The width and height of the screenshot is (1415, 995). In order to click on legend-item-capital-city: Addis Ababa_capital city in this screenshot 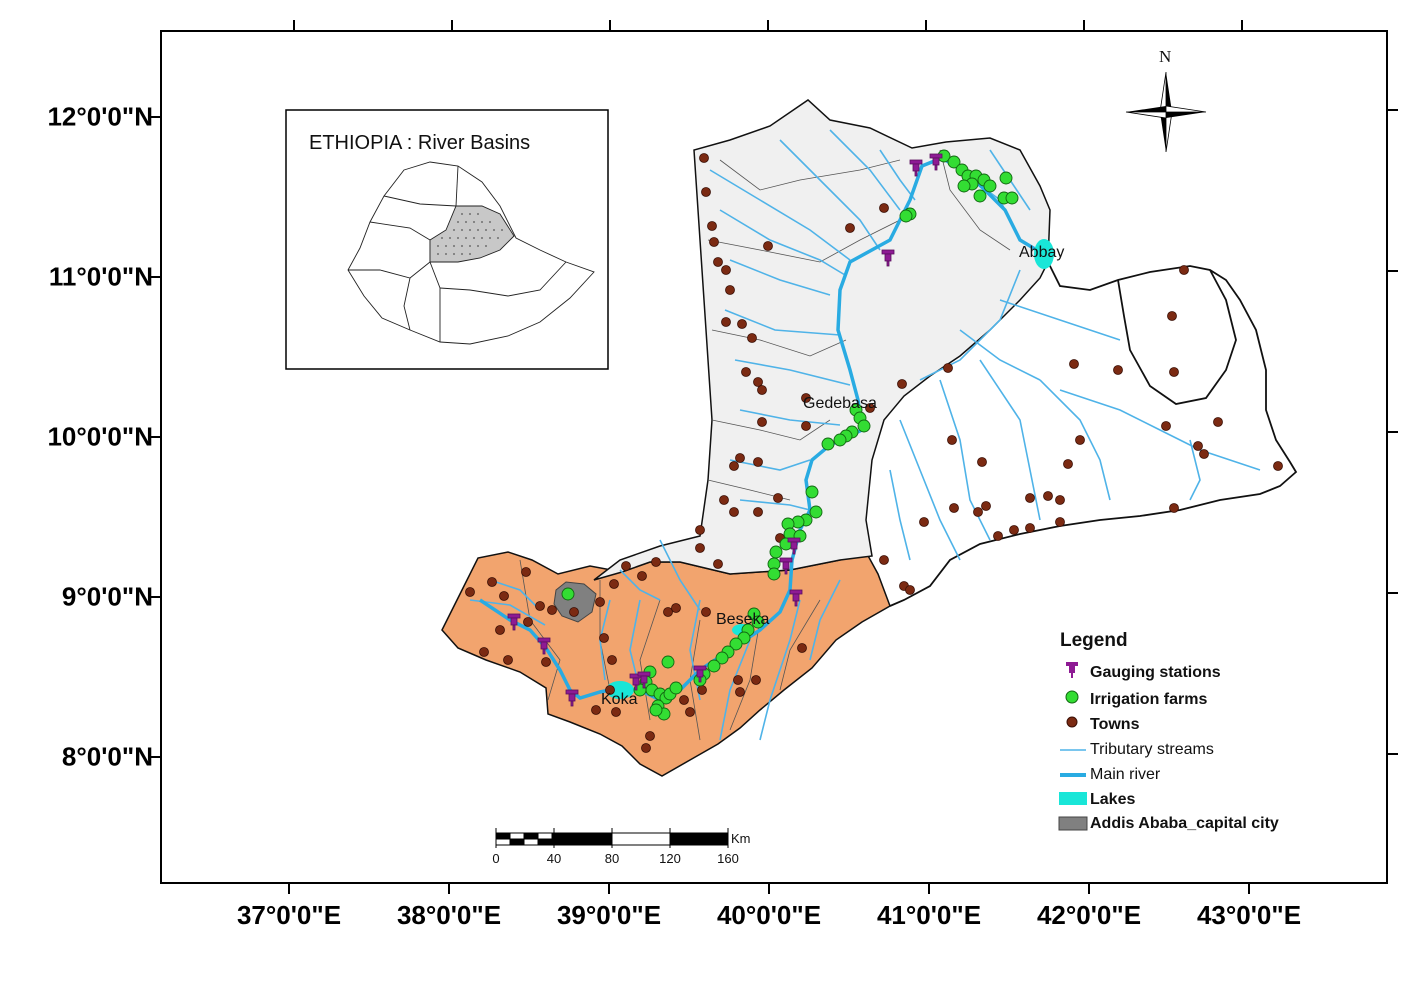, I will do `click(1184, 823)`.